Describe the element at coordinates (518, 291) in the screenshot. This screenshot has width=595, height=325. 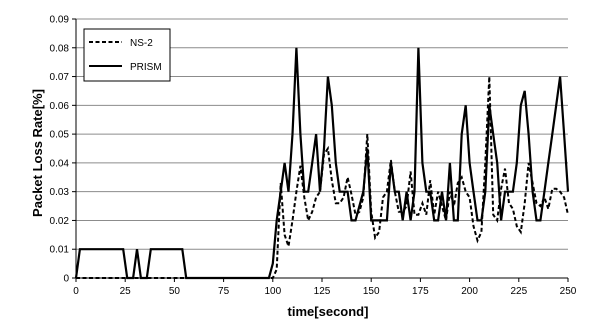
I see `x-tick-label: 225` at that location.